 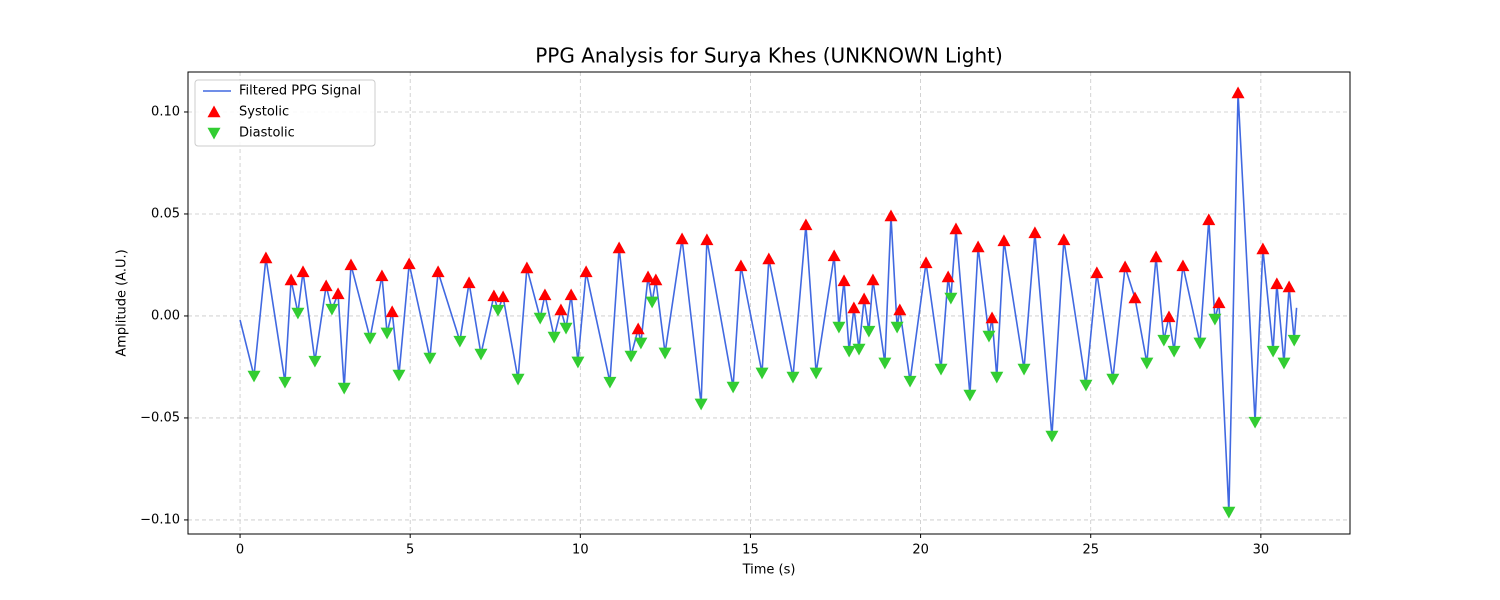 I want to click on x-tick-label: 25, so click(x=1090, y=550).